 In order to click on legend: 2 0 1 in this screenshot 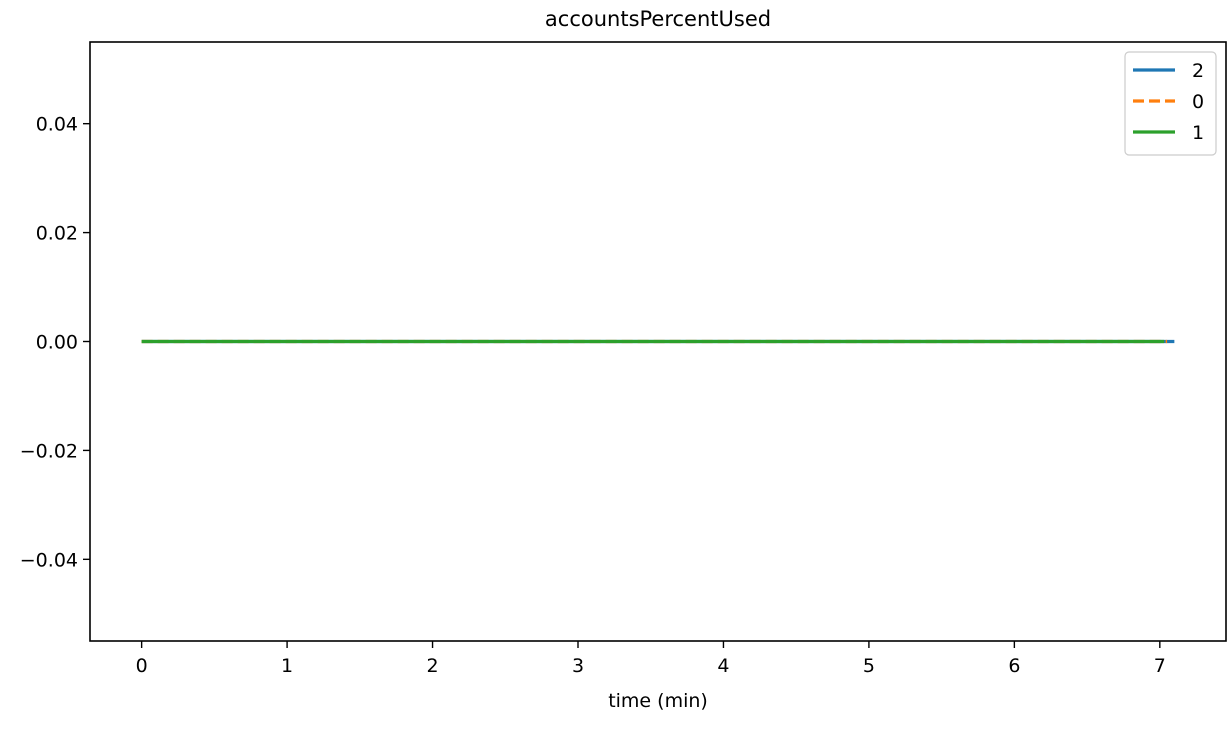, I will do `click(1170, 103)`.